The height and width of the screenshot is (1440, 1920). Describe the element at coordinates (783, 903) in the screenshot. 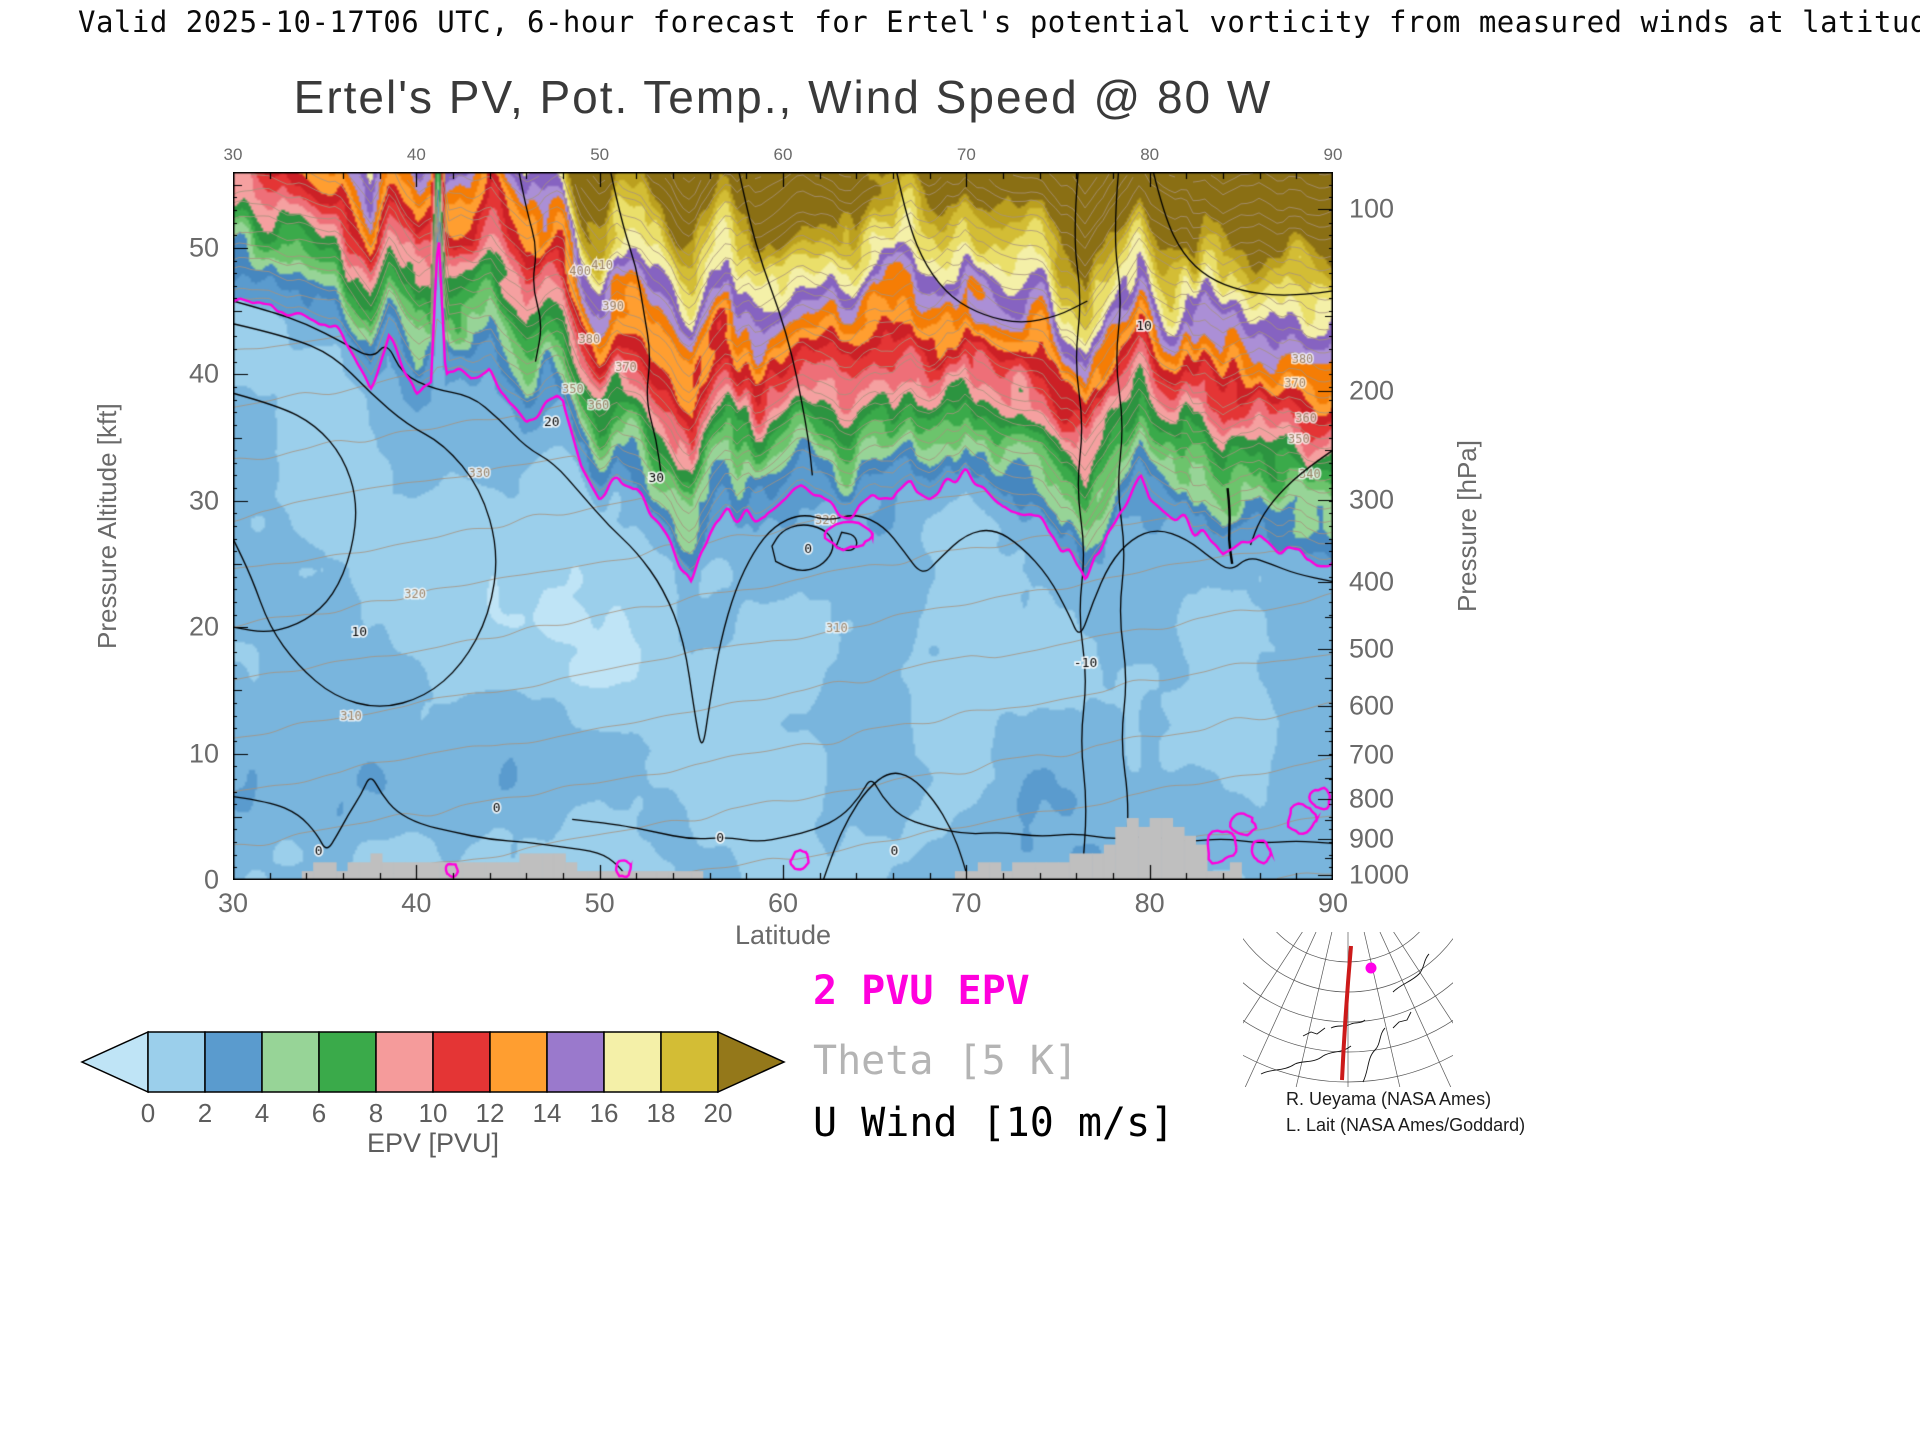

I see `x-axis-tick-label: 60` at that location.